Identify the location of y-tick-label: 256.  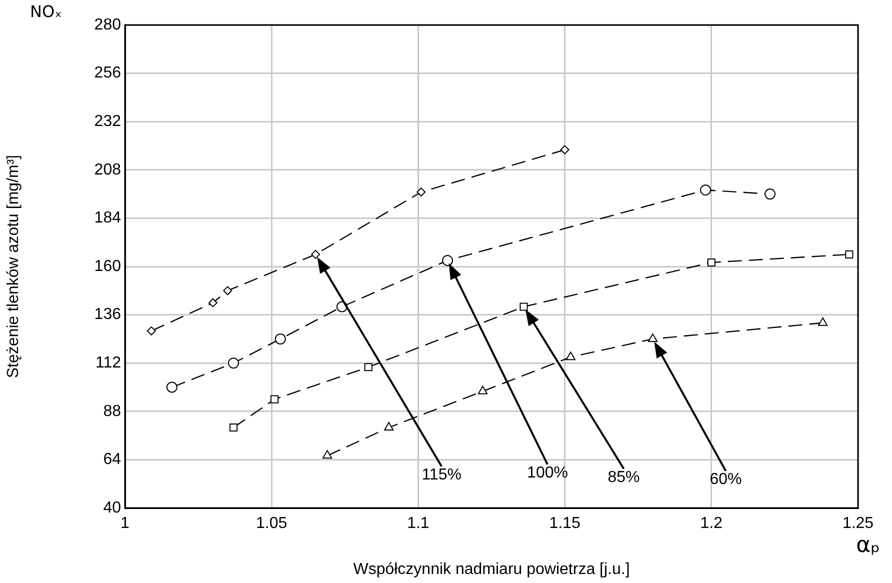
(108, 73).